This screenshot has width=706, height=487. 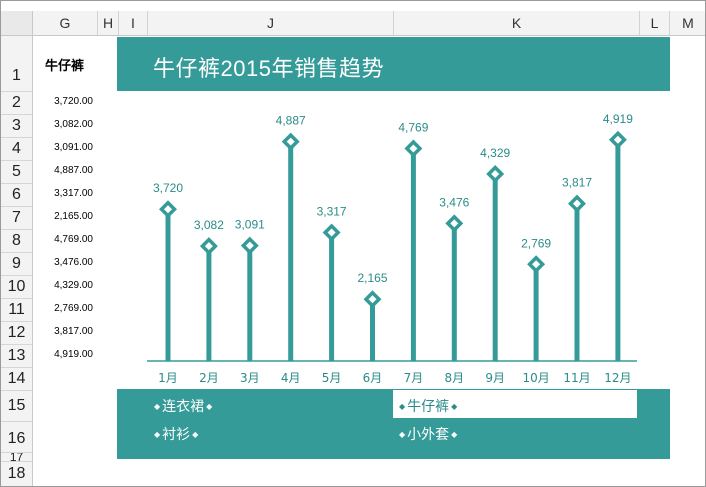 I want to click on x-tick-label-3: 3月, so click(x=250, y=378).